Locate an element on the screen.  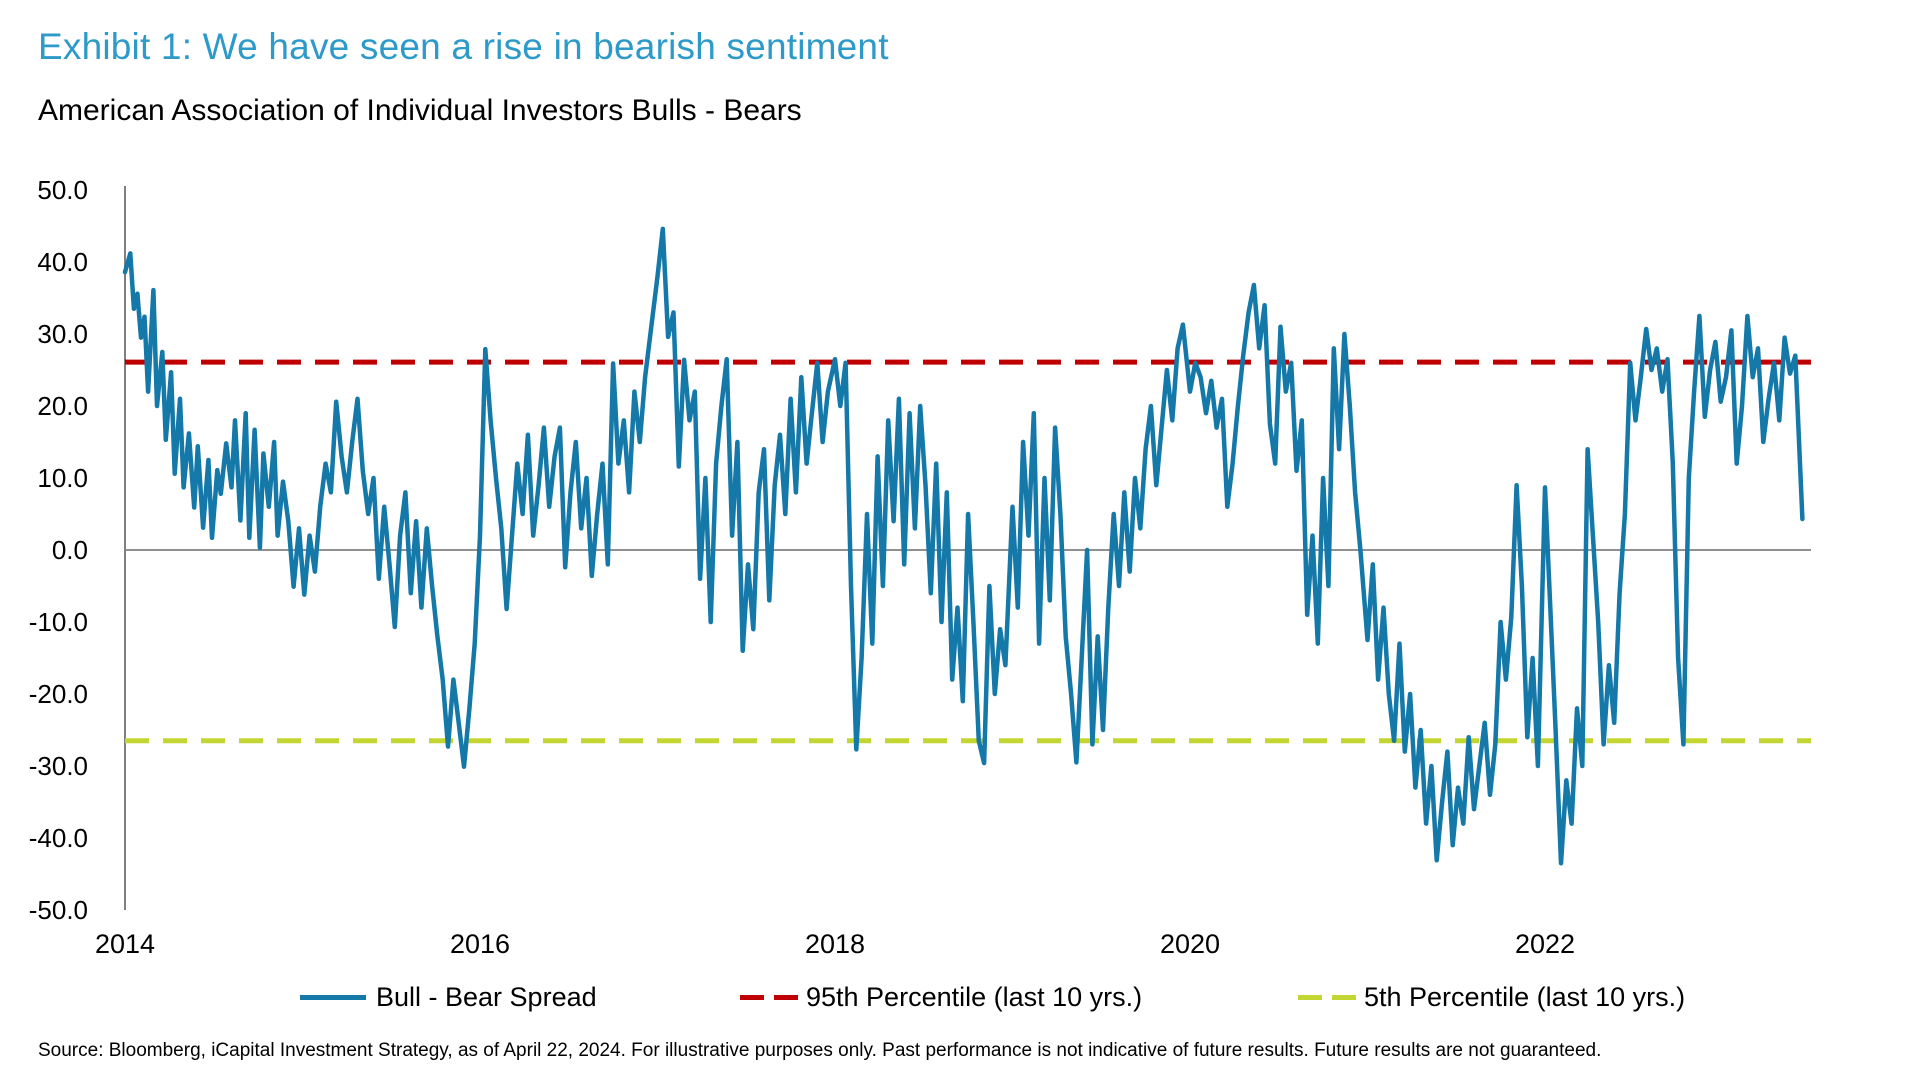
legend-label: 95th Percentile (last 10 yrs.) is located at coordinates (974, 997).